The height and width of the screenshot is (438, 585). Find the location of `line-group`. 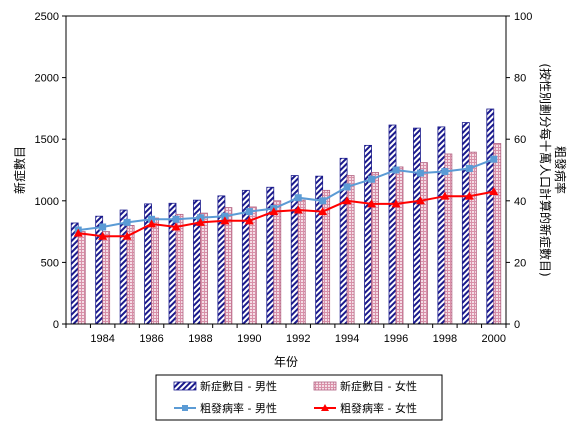

line-group is located at coordinates (286, 197).